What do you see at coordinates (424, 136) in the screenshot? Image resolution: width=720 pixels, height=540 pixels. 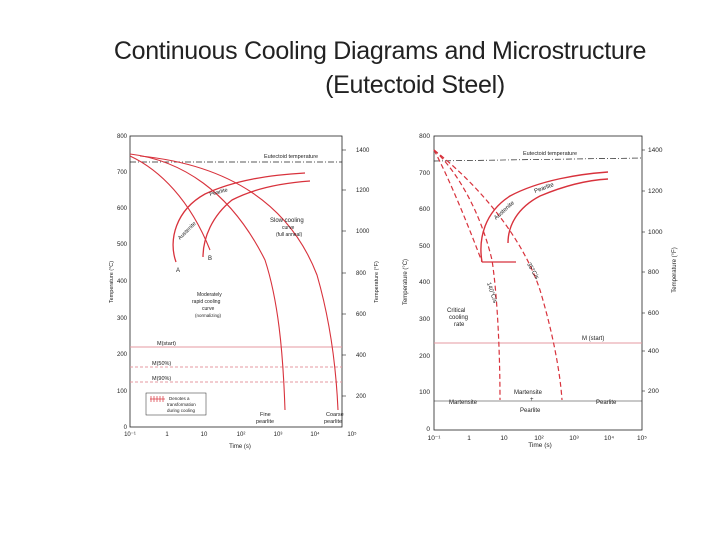 I see `right-y-tick: 800` at bounding box center [424, 136].